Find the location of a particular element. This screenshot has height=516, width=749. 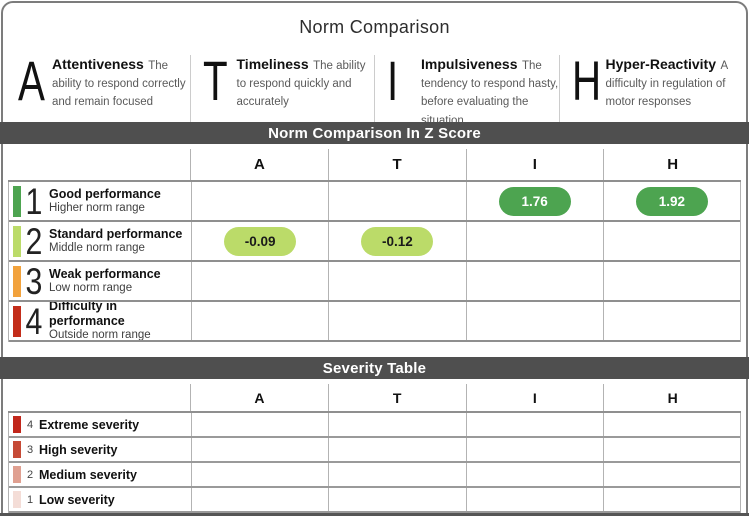

row-label: 3 Weak performance Low norm range is located at coordinates (100, 281).